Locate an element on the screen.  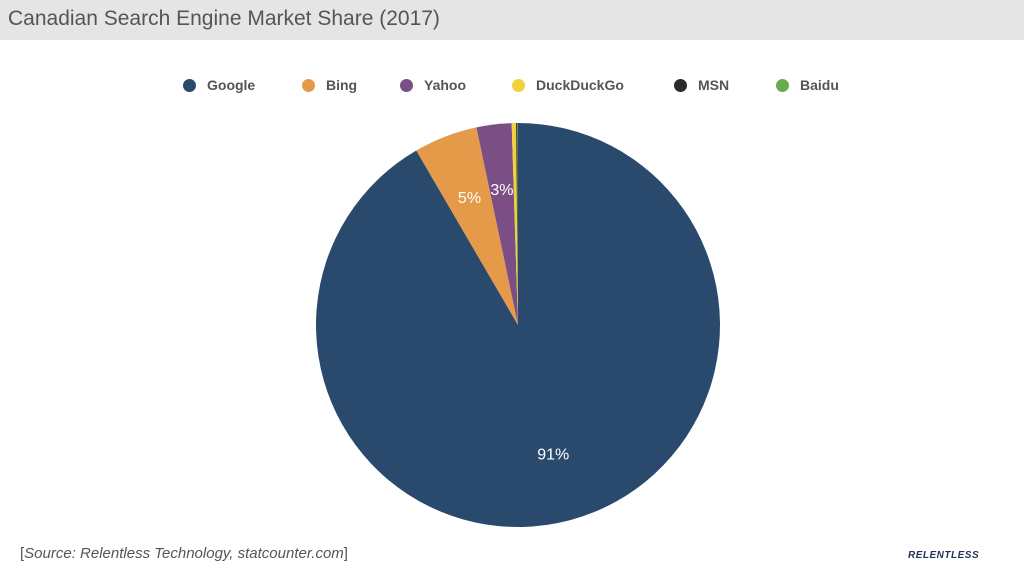
legend-swatch-bing is located at coordinates (308, 85).